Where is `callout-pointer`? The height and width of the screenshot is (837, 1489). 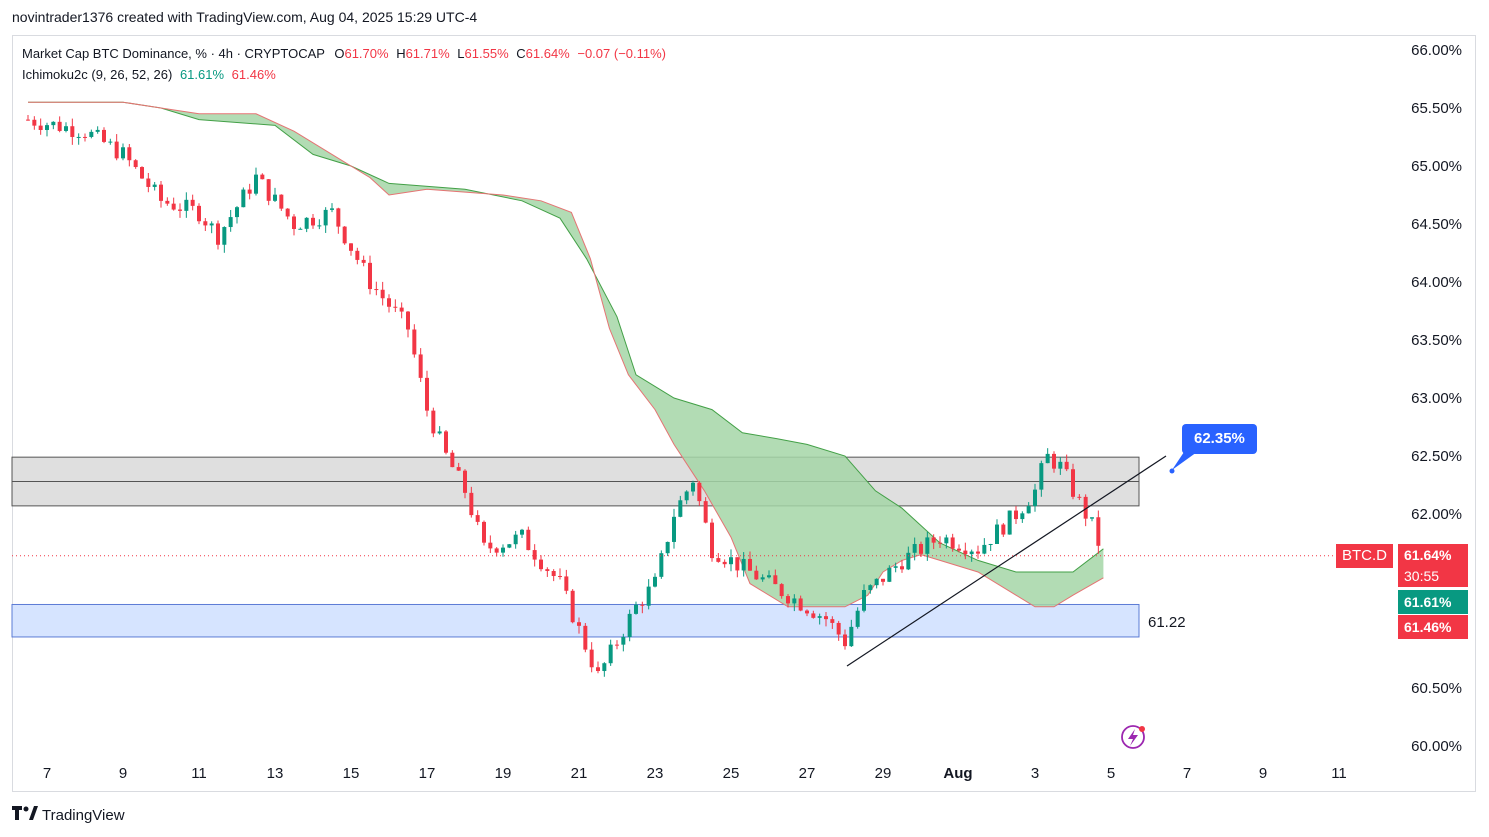
callout-pointer is located at coordinates (1184, 461).